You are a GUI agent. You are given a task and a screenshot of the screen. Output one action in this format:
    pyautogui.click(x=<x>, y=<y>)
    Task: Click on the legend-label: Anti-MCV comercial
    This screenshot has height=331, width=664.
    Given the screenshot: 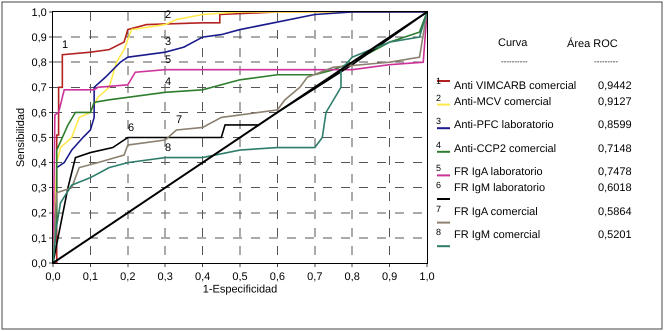 What is the action you would take?
    pyautogui.click(x=503, y=102)
    